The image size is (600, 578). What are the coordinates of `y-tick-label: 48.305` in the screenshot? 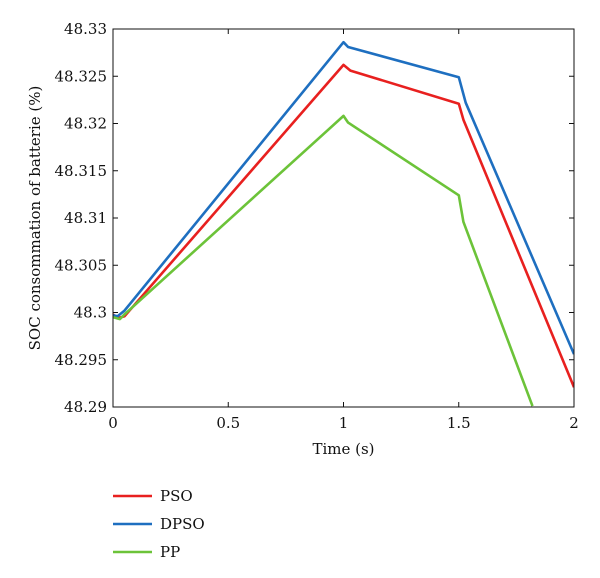 It's located at (81, 265).